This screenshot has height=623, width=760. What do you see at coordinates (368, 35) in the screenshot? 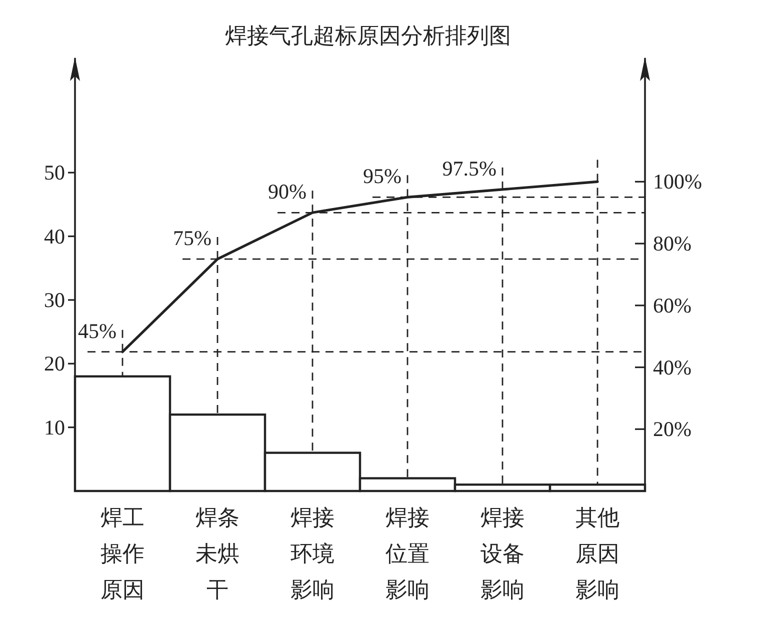
I see `chart-title: 焊接气孔超标原因分析排列图` at bounding box center [368, 35].